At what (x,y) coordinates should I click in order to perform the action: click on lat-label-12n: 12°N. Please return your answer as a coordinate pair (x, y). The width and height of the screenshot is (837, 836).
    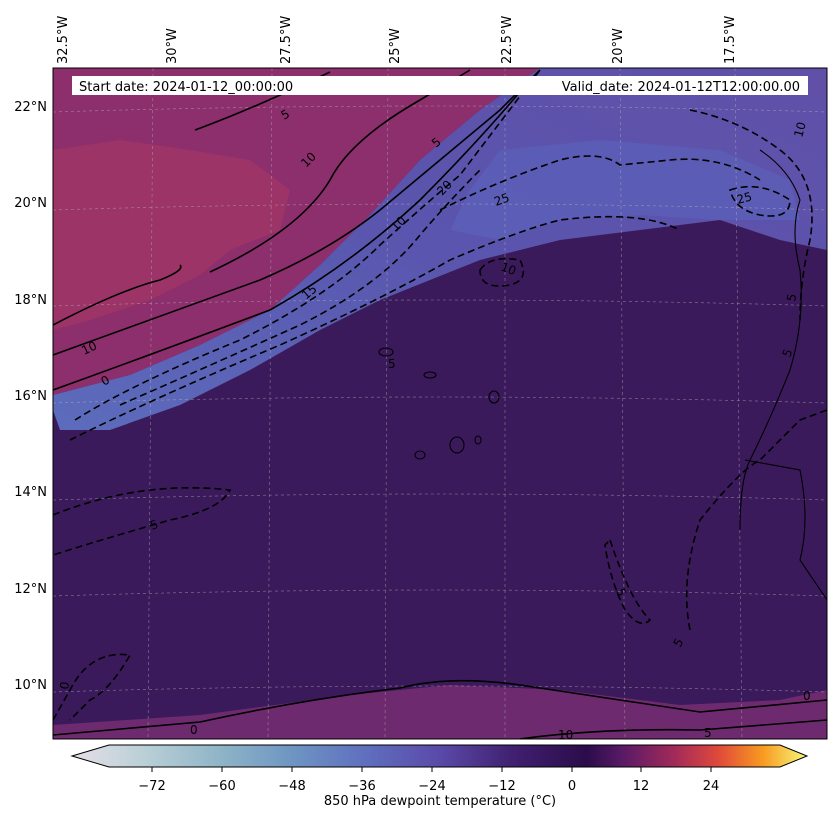
    Looking at the image, I should click on (30, 589).